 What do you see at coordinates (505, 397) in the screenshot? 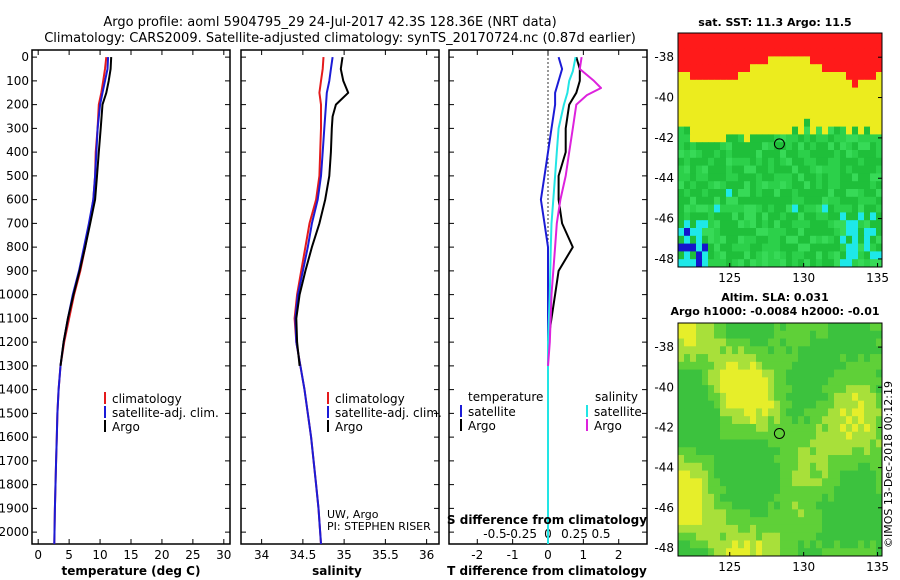
I see `legend-heading-temperature: temperature` at bounding box center [505, 397].